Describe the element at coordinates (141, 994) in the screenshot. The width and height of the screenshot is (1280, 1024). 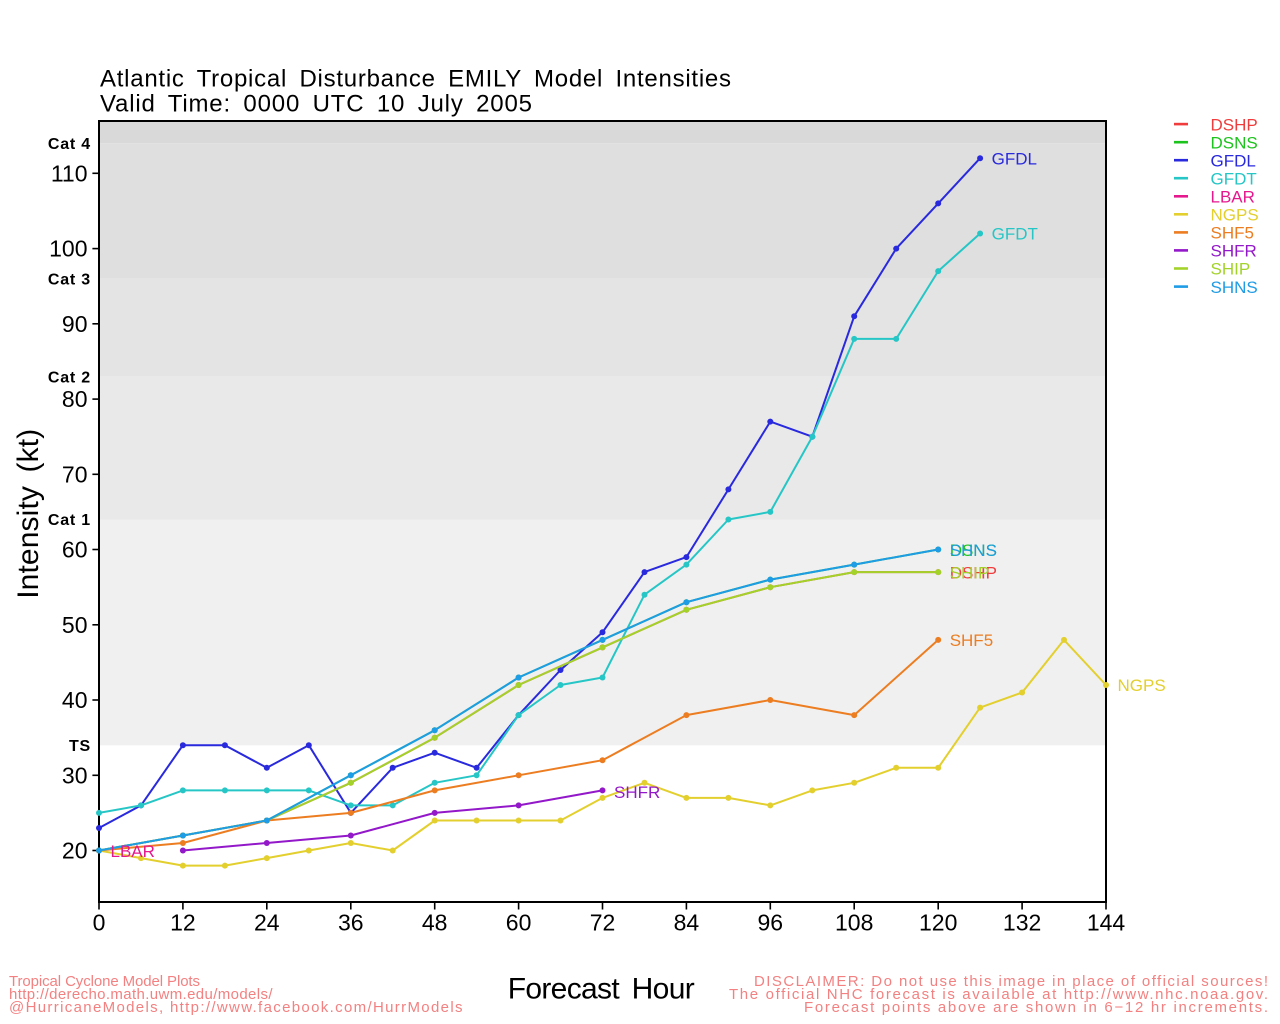
I see `svg-text:http://derecho.math.uwm.edu/mo: http://derecho.math.uwm.edu/models/` at that location.